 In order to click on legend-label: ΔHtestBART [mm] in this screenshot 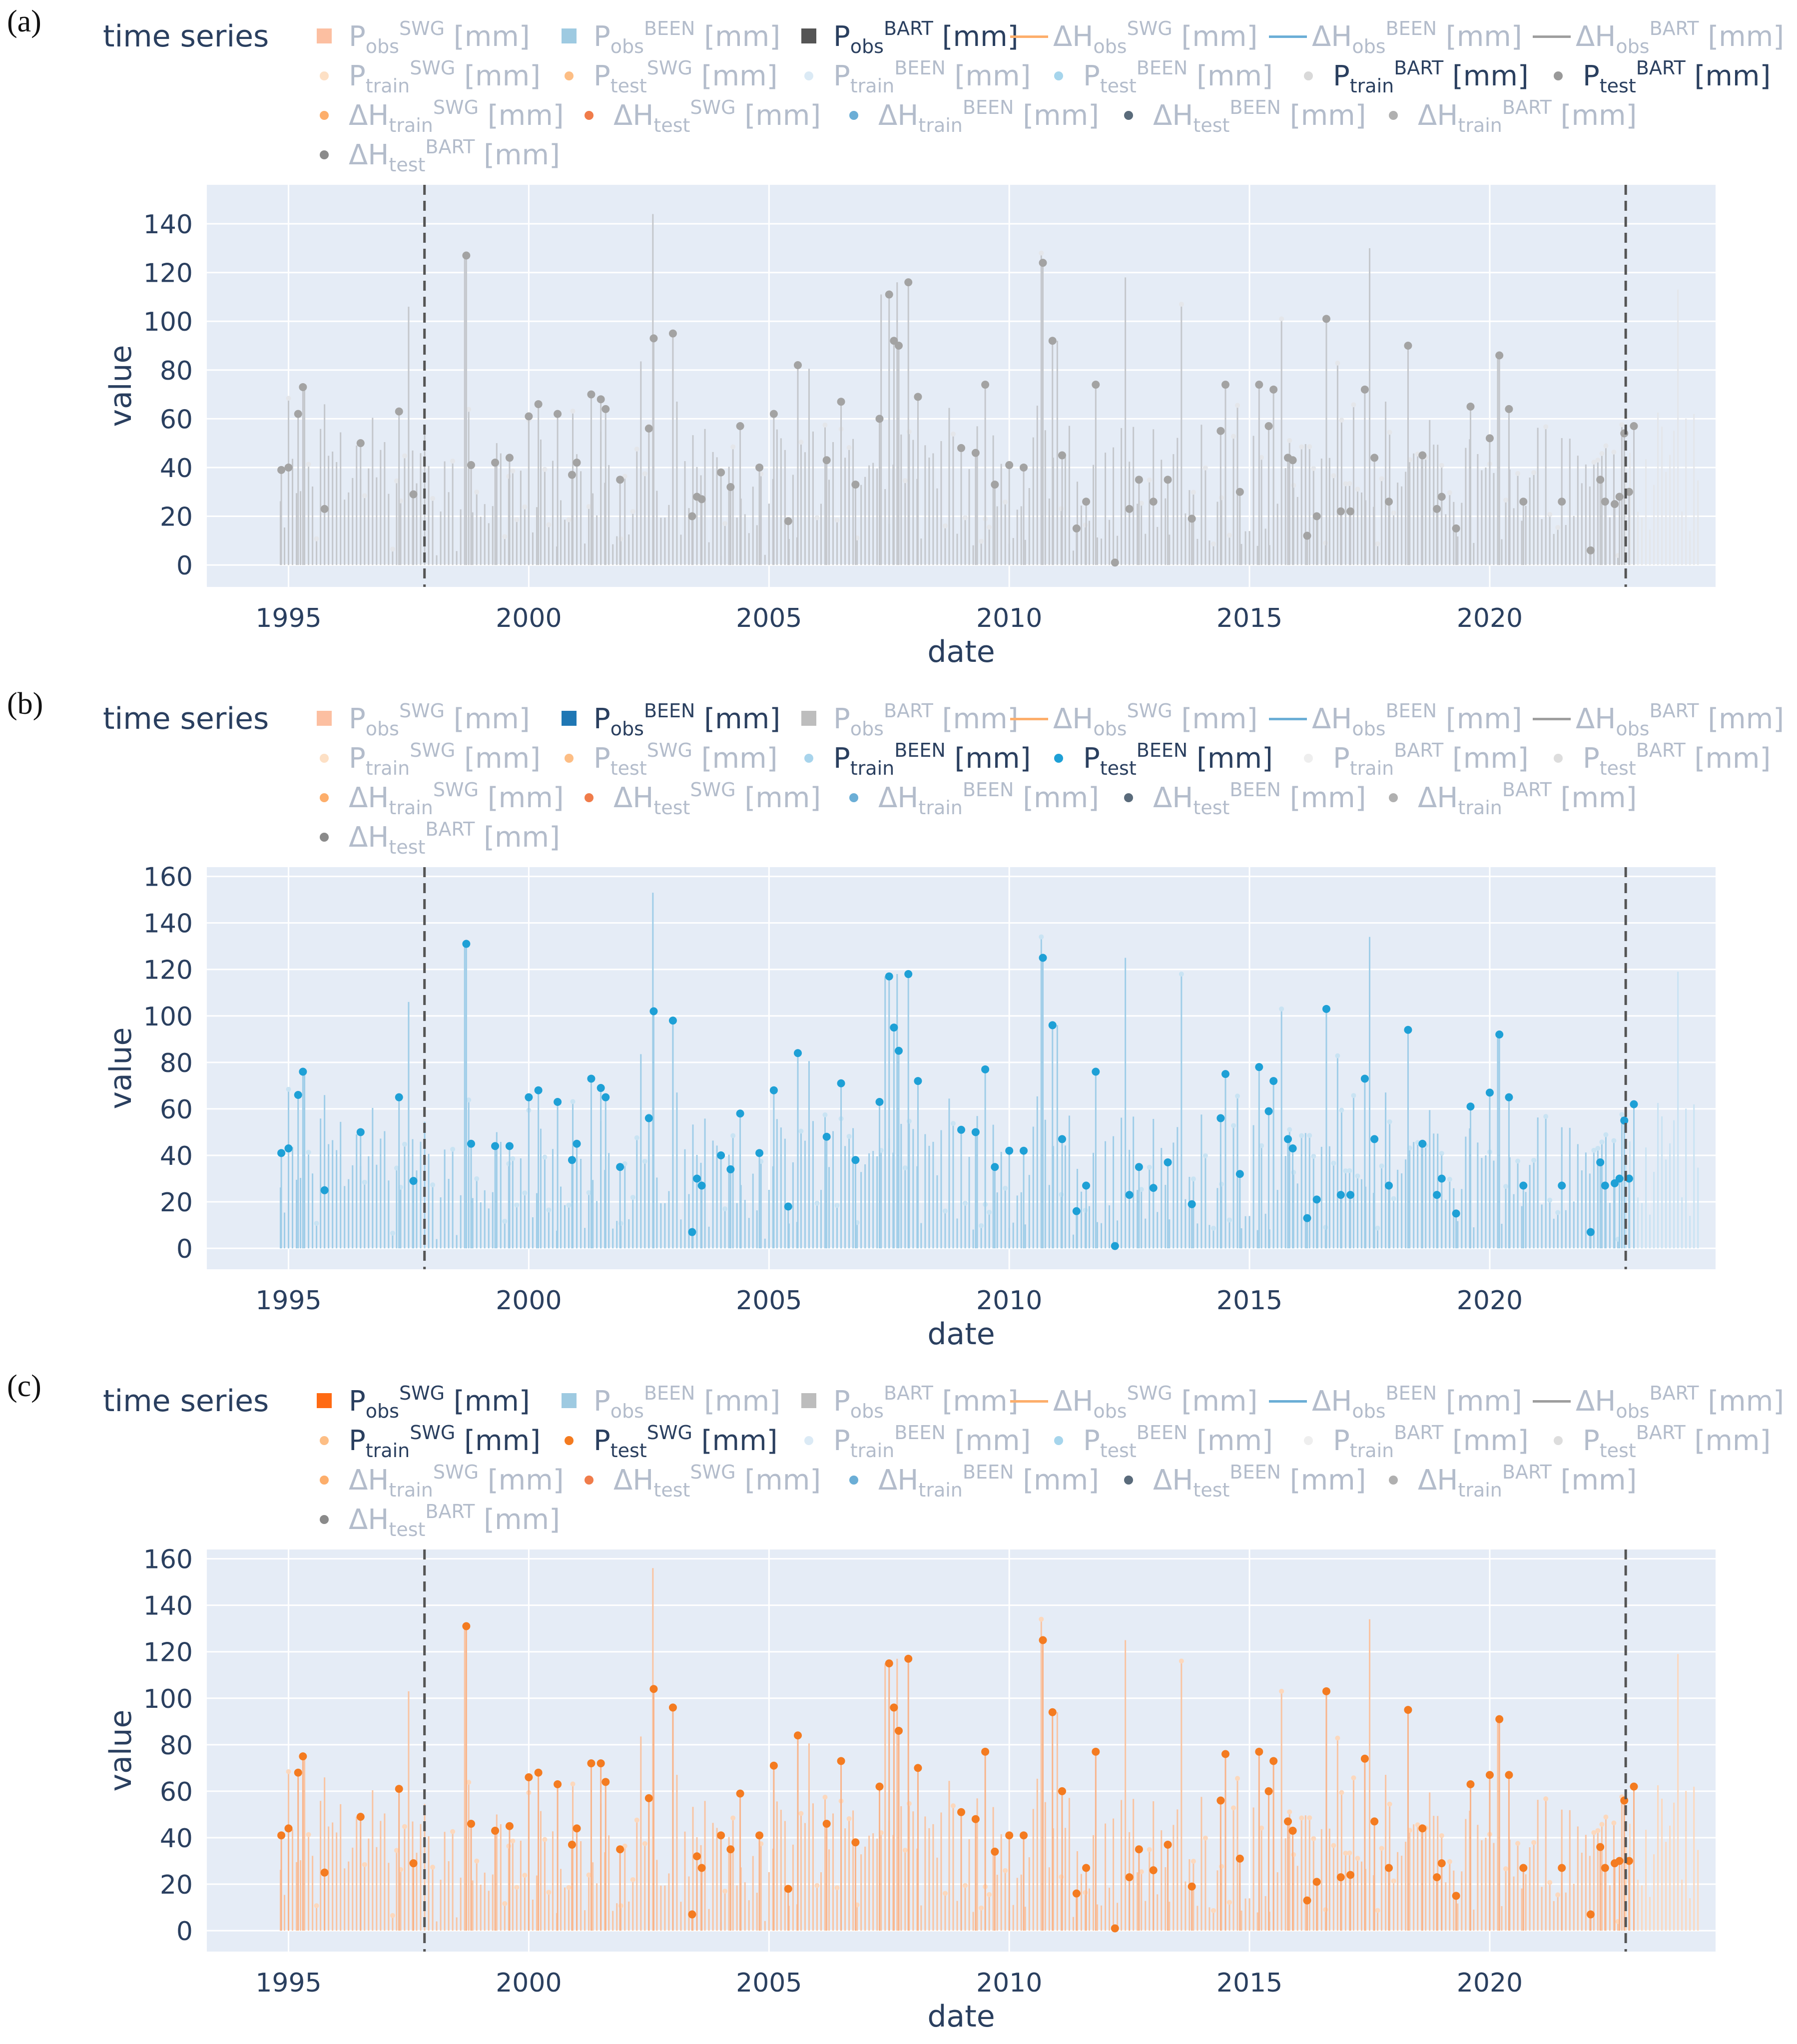, I will do `click(454, 1520)`.